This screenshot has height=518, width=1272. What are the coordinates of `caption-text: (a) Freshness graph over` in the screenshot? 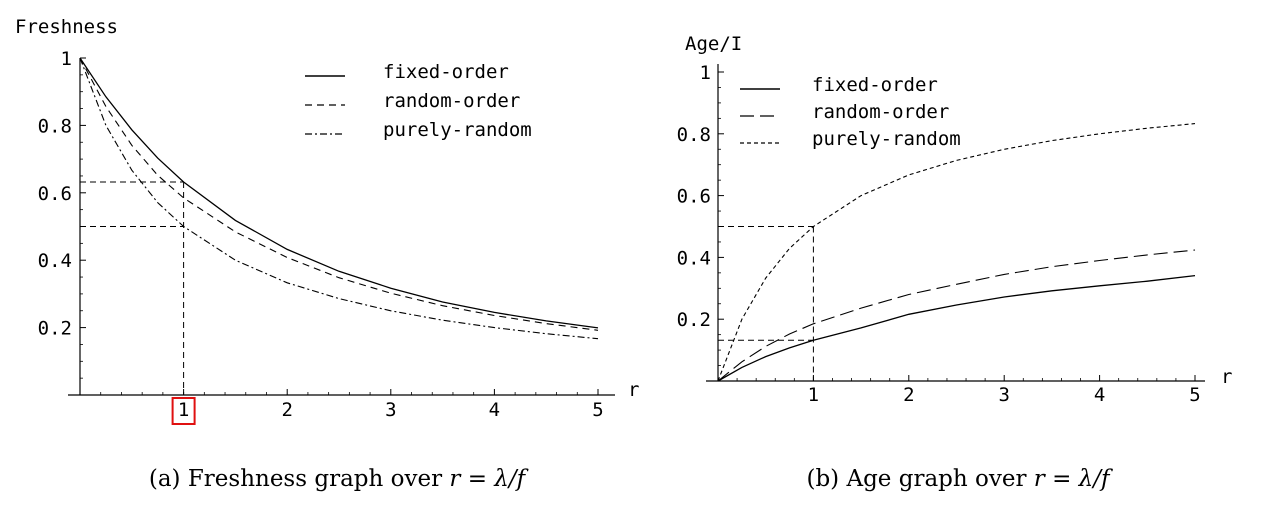 It's located at (299, 479).